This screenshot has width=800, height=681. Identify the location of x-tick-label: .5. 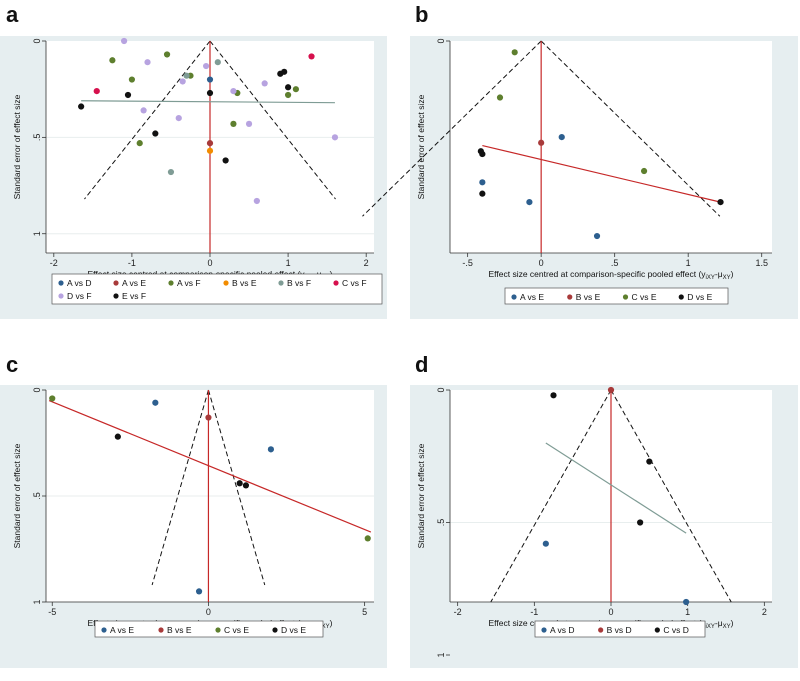
(615, 263).